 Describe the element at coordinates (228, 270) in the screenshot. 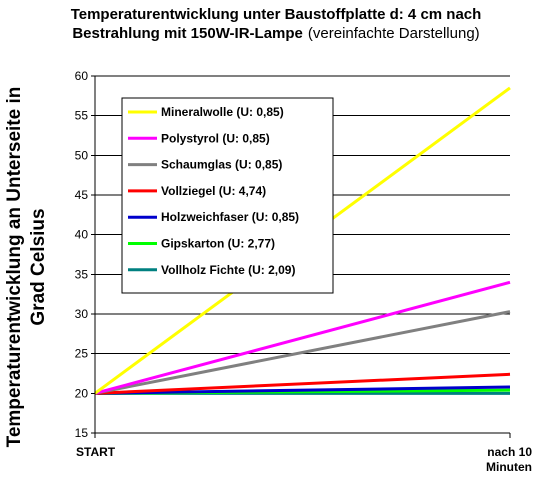

I see `legend-label-6: Vollholz Fichte (U: 2,09)` at that location.